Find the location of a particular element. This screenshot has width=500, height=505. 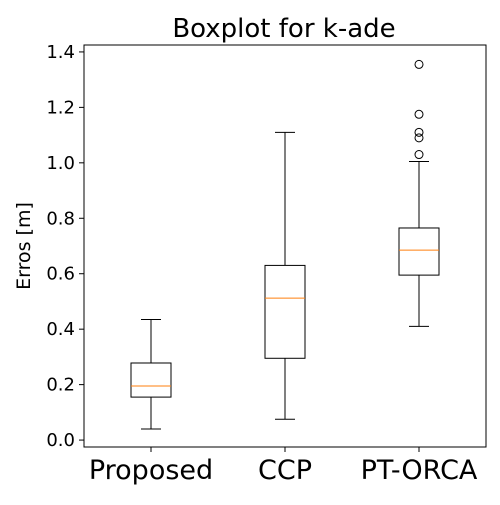

y-tick-label: 1.4 is located at coordinates (60, 52).